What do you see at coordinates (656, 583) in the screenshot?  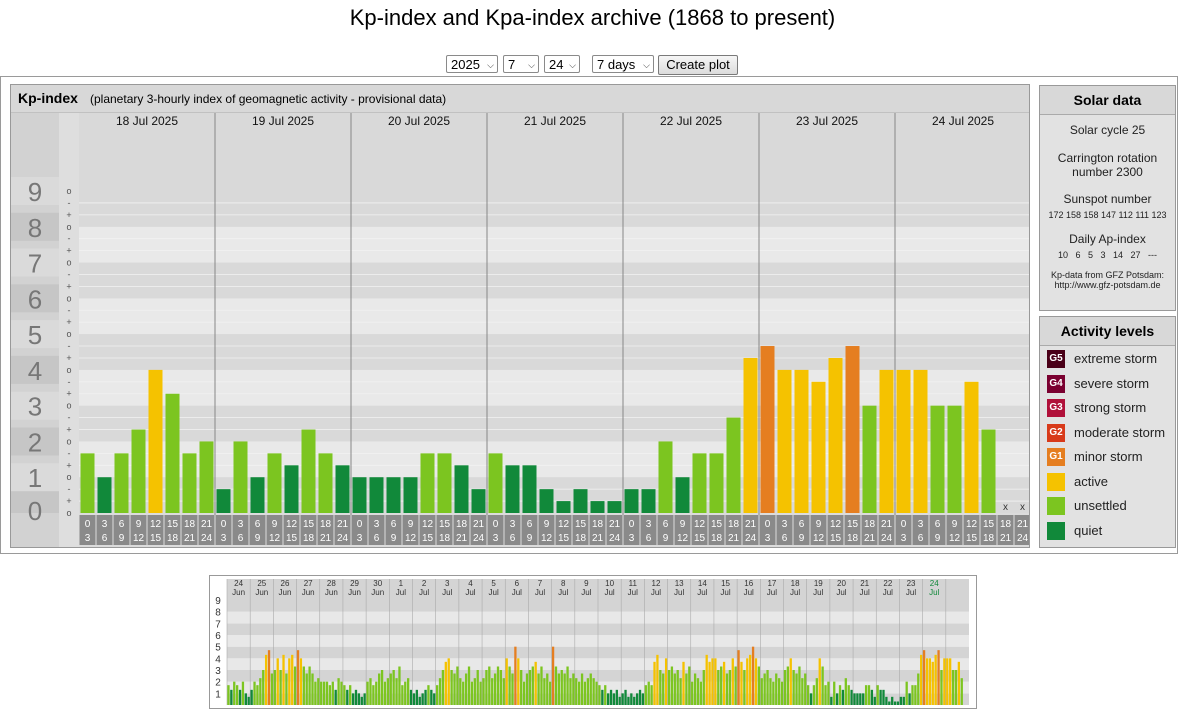 I see `overview-day-number: 12` at bounding box center [656, 583].